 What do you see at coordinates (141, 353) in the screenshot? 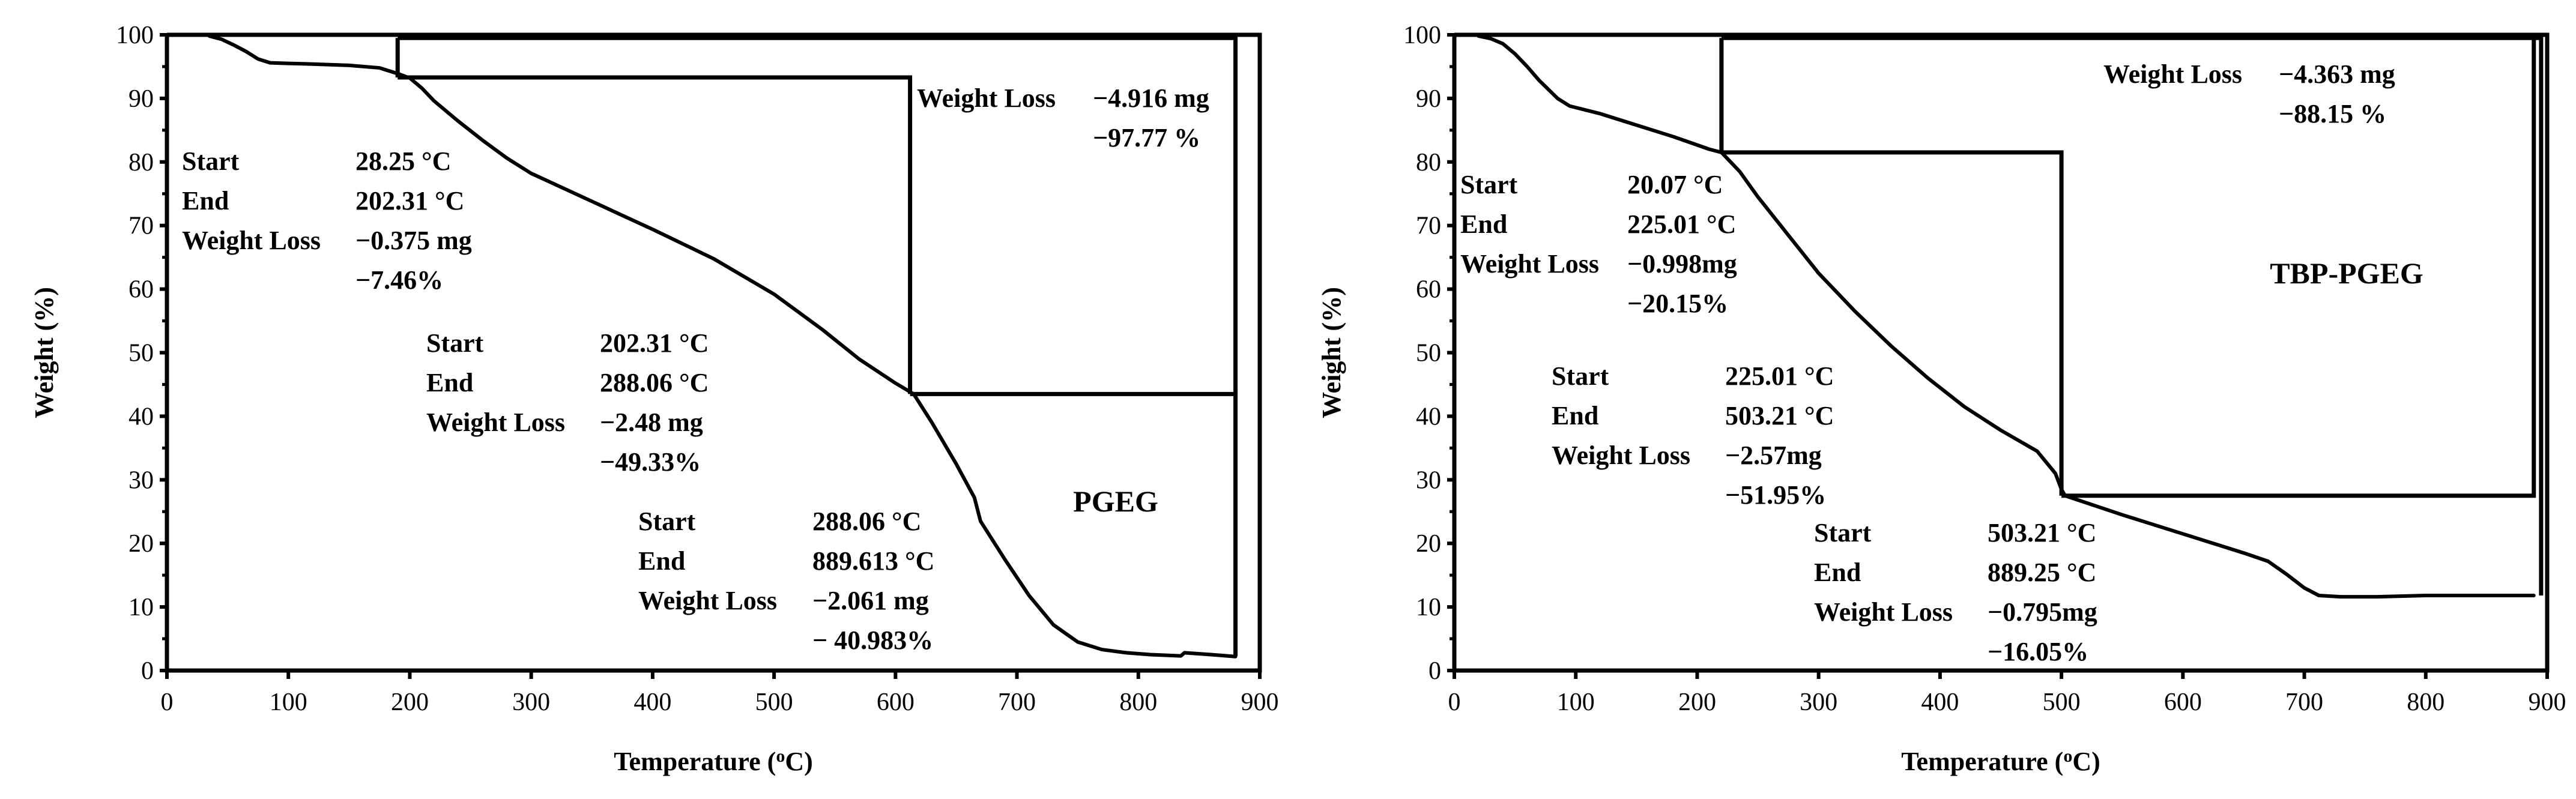
I see `y-tick-label: 50` at bounding box center [141, 353].